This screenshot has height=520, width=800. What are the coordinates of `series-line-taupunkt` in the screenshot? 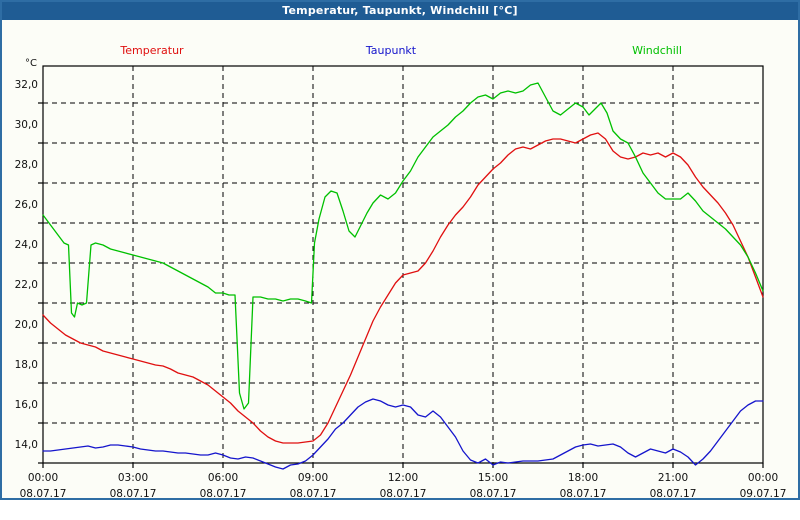 It's located at (403, 434).